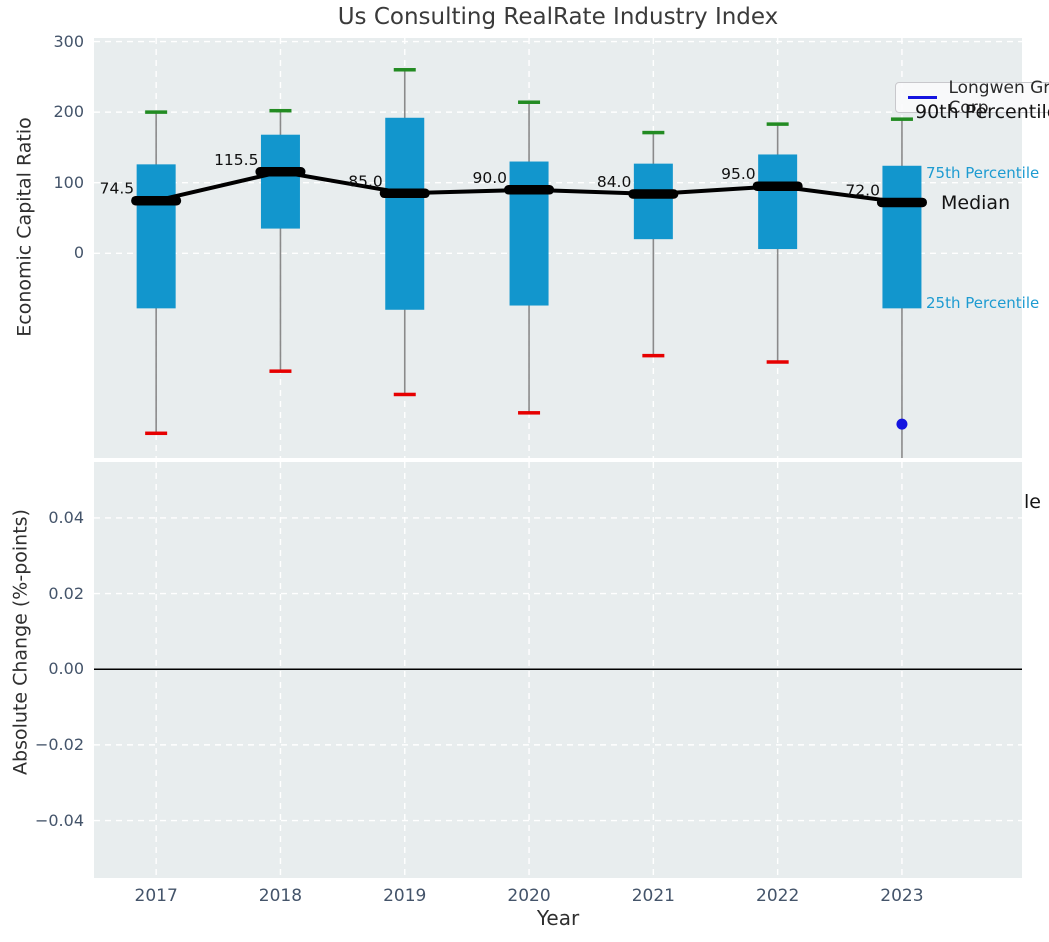 This screenshot has width=1049, height=942. I want to click on legend: Longwen Group Corp, so click(972, 98).